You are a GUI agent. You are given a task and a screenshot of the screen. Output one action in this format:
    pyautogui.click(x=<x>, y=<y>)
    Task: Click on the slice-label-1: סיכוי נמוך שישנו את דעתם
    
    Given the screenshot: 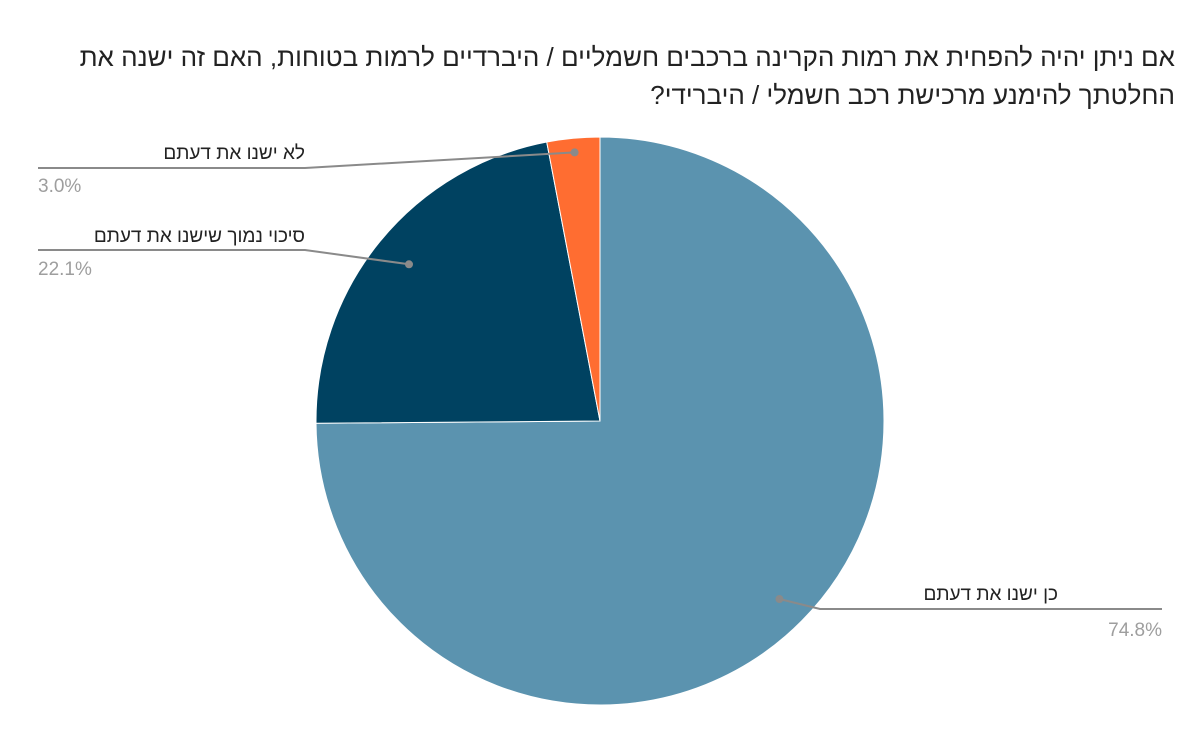 What is the action you would take?
    pyautogui.click(x=199, y=236)
    